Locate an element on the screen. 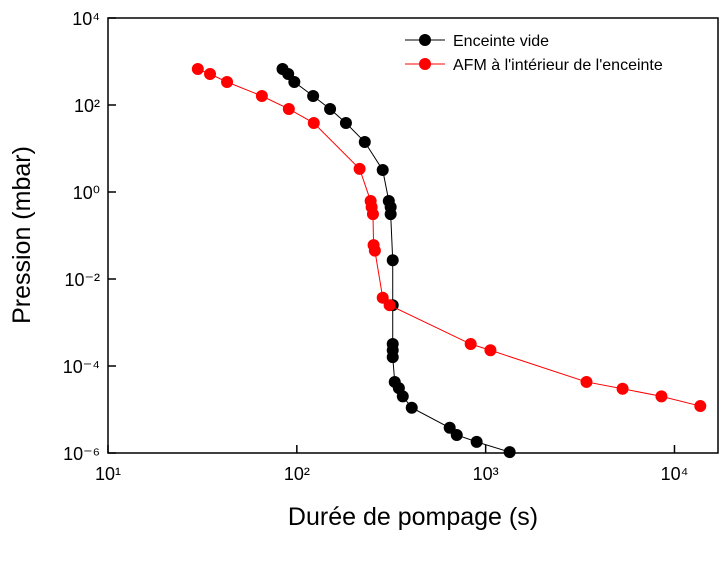  y-axis-title: Pression (mbar) is located at coordinates (22, 235).